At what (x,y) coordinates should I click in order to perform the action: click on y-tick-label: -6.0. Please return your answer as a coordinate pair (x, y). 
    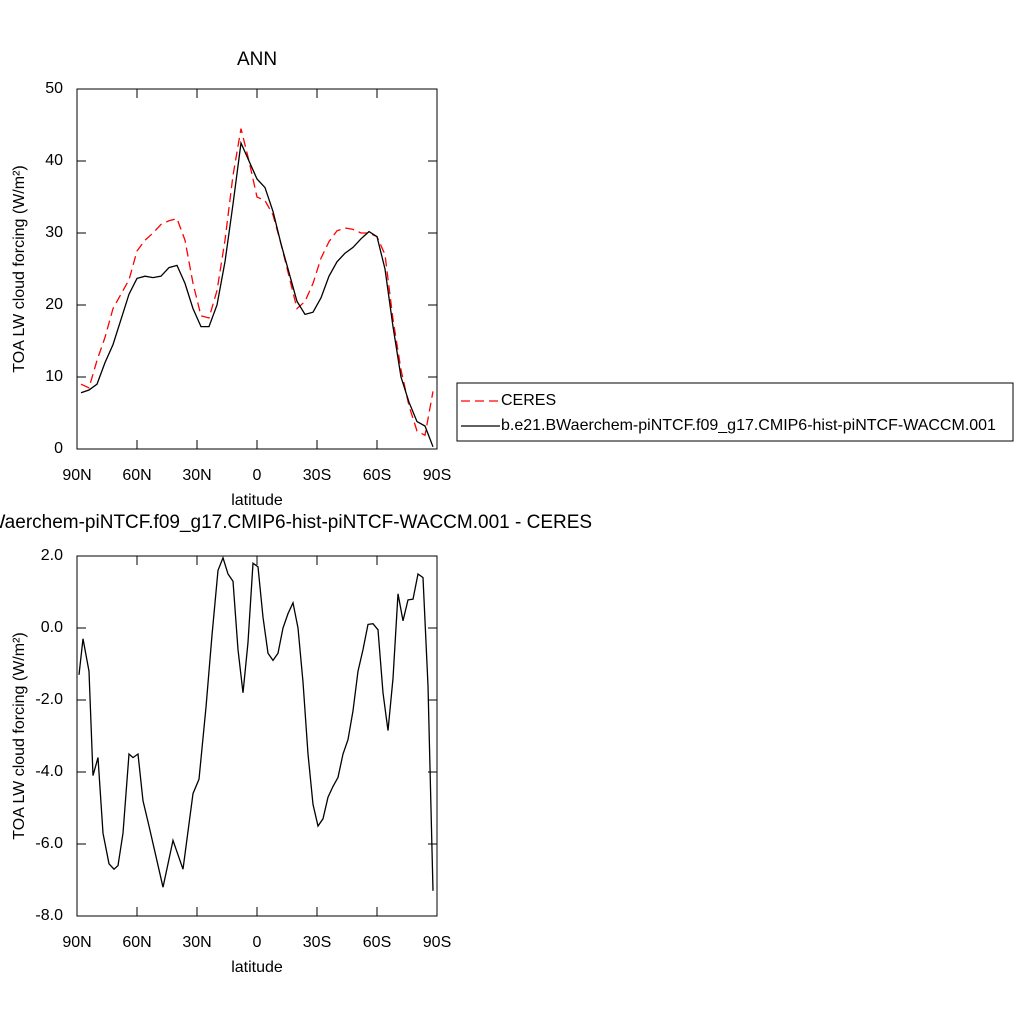
    Looking at the image, I should click on (49, 843).